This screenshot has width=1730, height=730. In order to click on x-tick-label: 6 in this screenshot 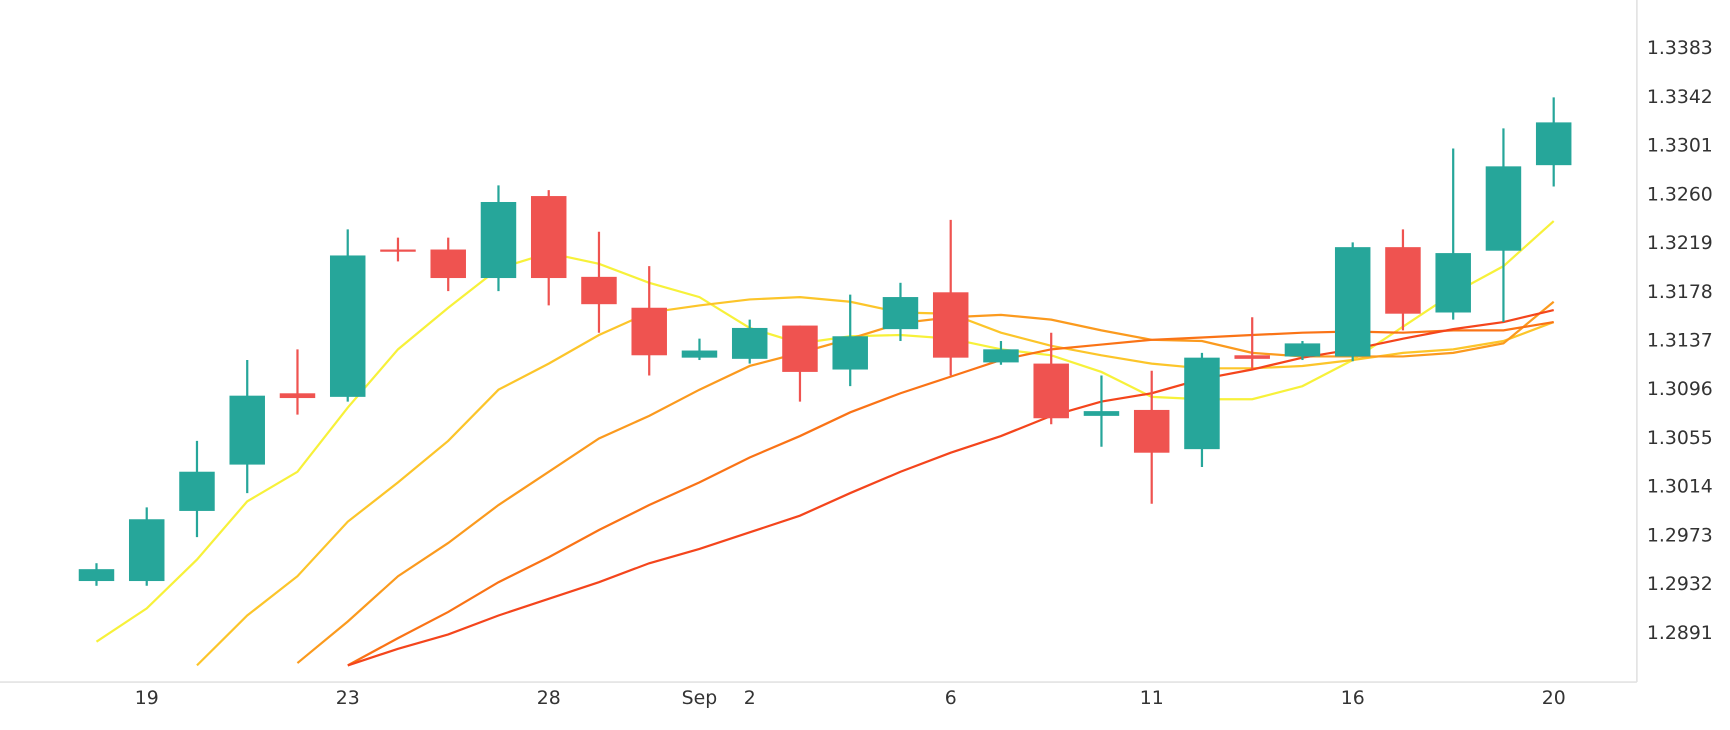, I will do `click(951, 698)`.